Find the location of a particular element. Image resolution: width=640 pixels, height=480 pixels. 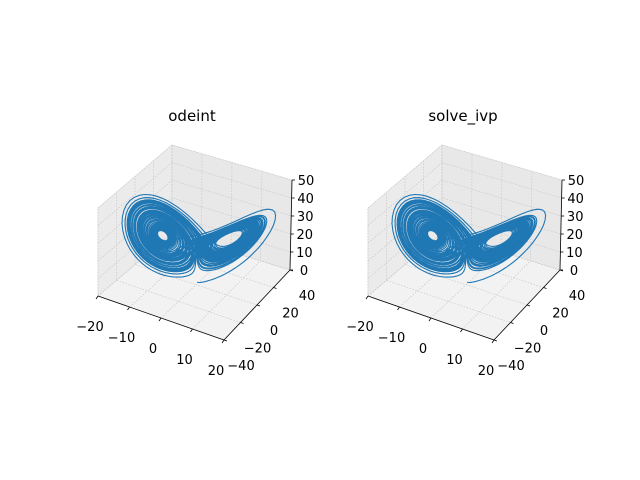

subplot-title: solve_ivp is located at coordinates (462, 116).